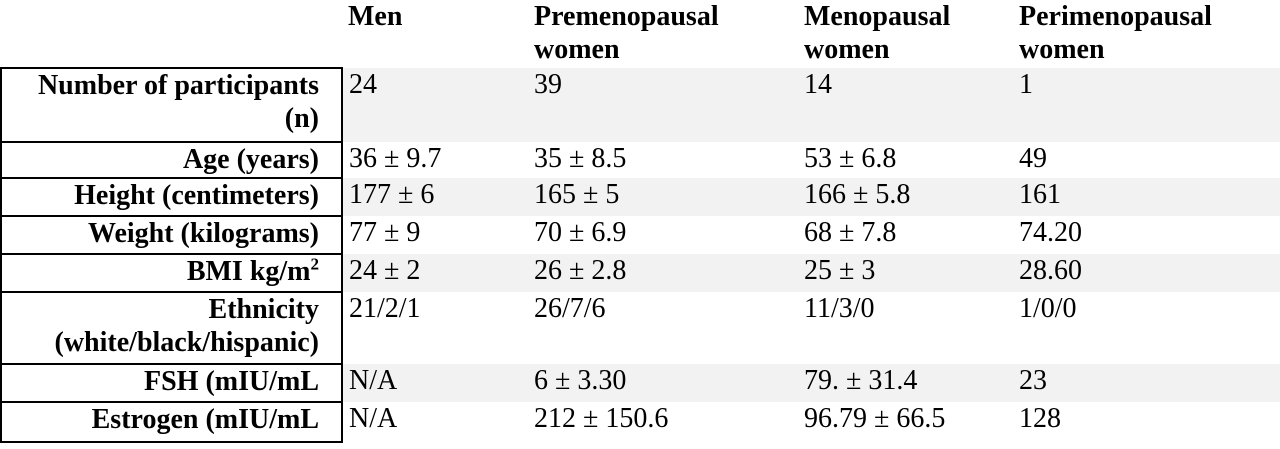 Image resolution: width=1280 pixels, height=449 pixels. What do you see at coordinates (877, 33) in the screenshot?
I see `column-header-menopausal: Menopausal women` at bounding box center [877, 33].